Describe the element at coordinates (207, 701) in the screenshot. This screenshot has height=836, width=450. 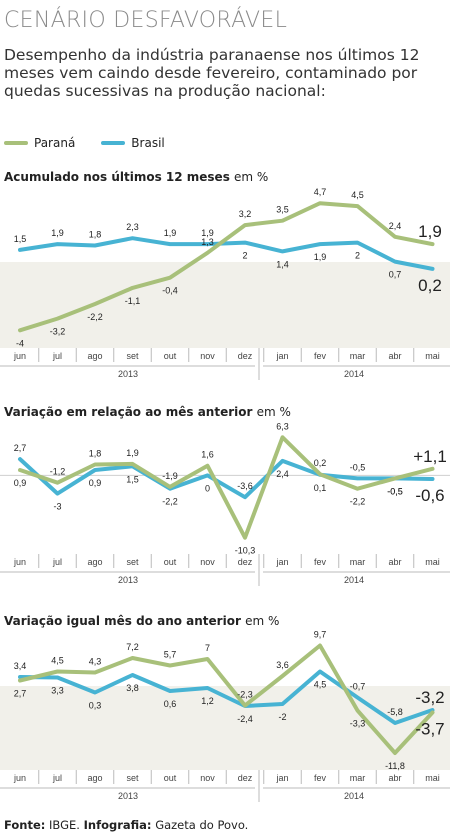
I see `data-label-brasil: 1,2` at that location.